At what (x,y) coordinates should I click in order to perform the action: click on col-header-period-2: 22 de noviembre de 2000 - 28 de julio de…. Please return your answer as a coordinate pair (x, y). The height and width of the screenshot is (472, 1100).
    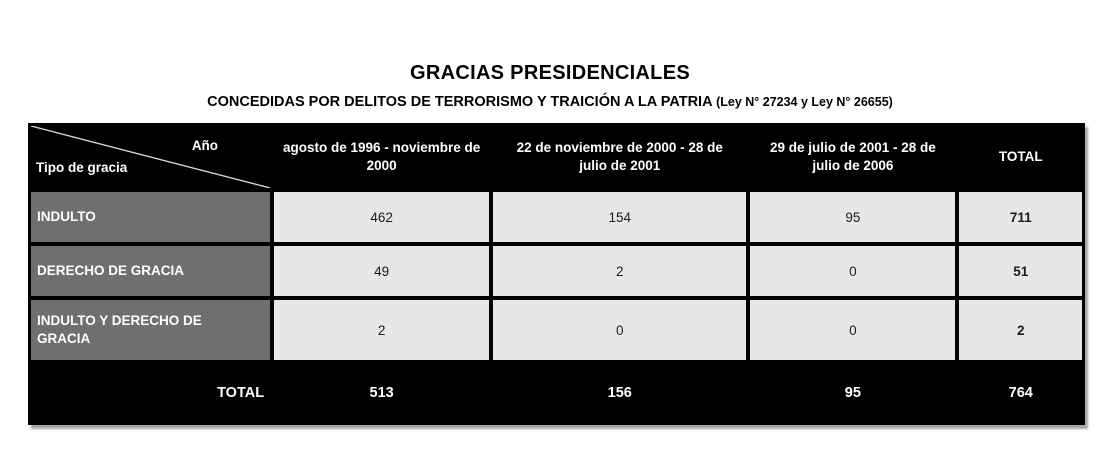
    Looking at the image, I should click on (620, 157).